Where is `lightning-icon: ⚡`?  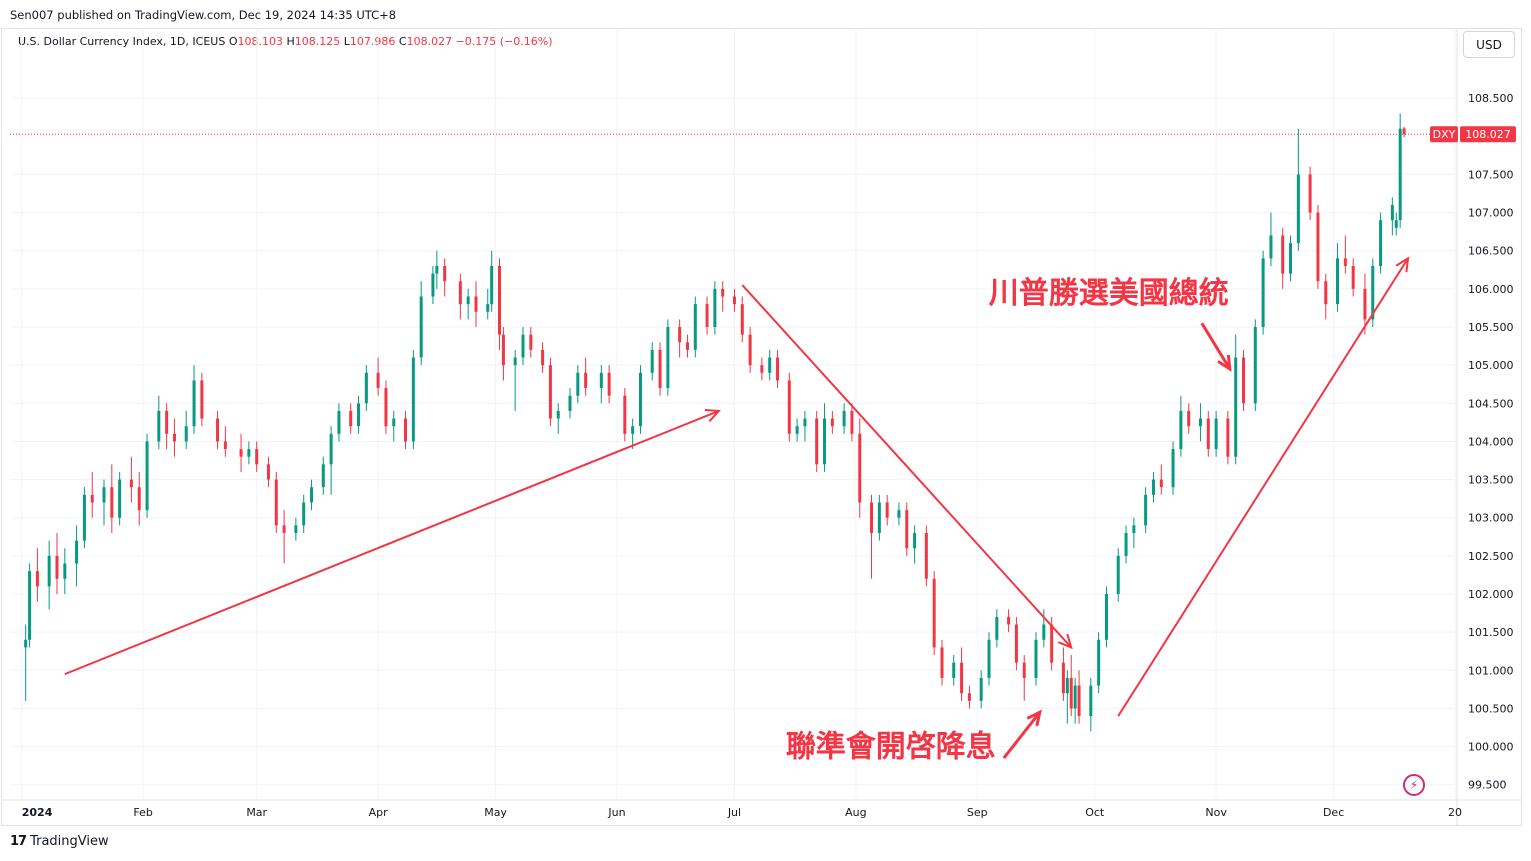
lightning-icon: ⚡ is located at coordinates (1414, 785).